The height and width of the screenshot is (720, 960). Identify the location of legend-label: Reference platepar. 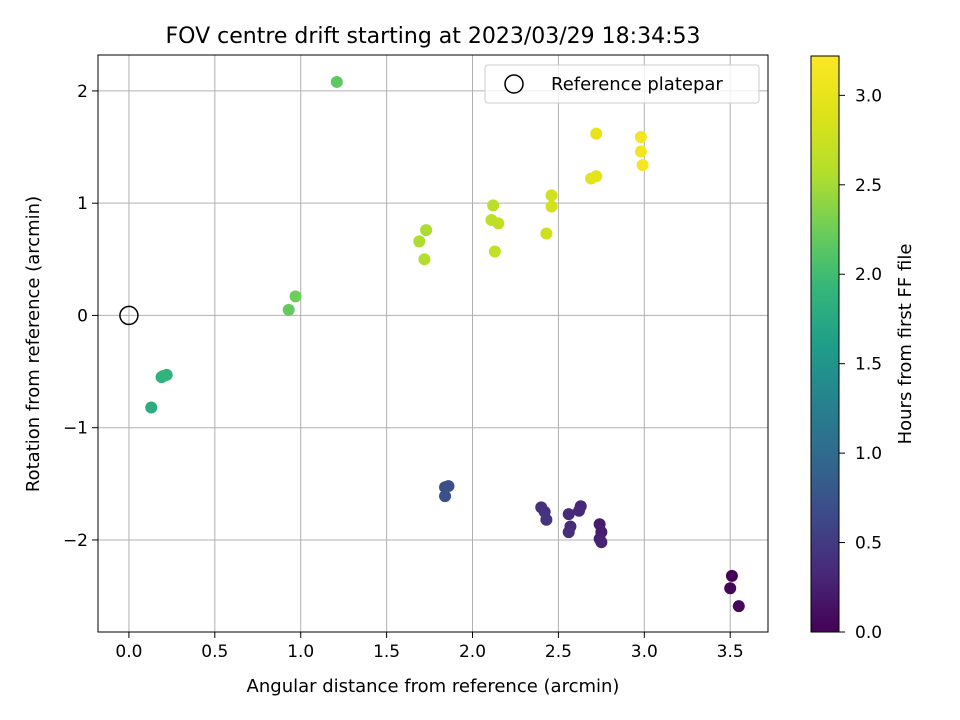
(637, 84).